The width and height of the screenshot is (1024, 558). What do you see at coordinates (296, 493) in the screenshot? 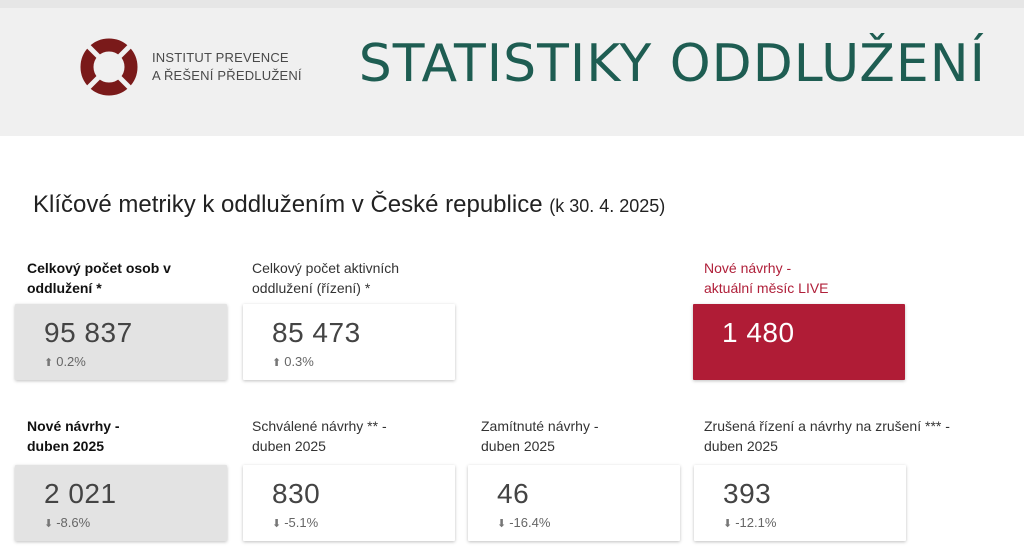
I see `metric-value: 830` at bounding box center [296, 493].